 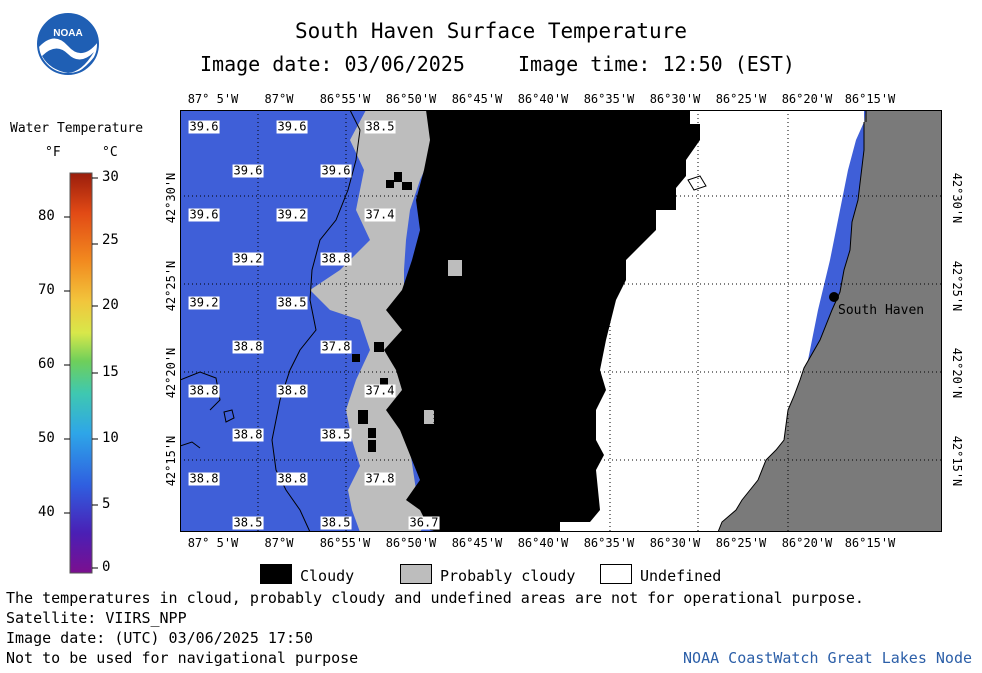 I want to click on top-lon-label: 87° 5'W, so click(x=213, y=99).